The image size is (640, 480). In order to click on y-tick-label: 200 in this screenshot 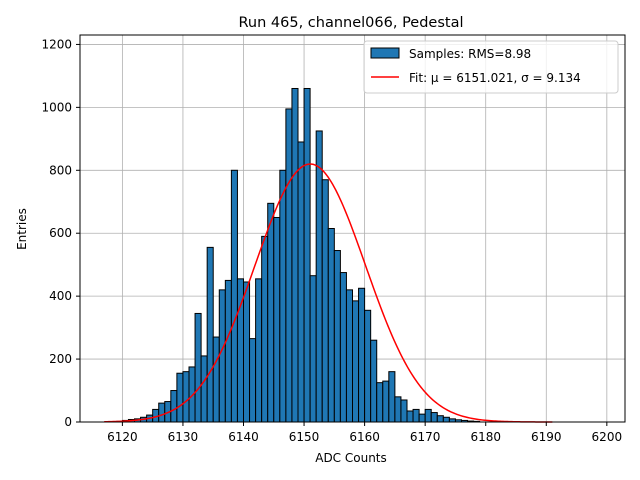, I will do `click(60, 359)`.